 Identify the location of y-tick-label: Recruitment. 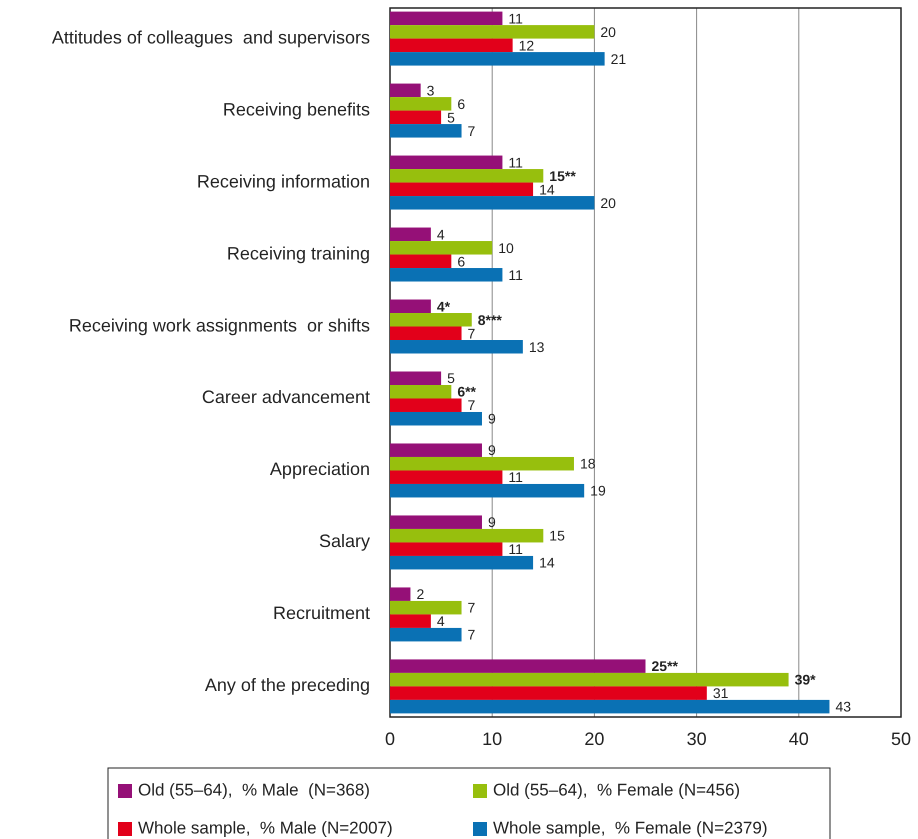
(321, 613).